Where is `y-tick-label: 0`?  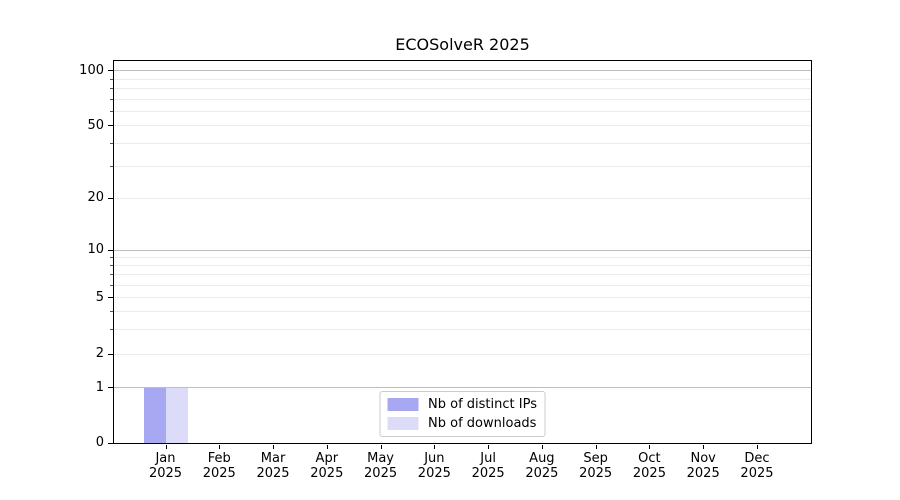 y-tick-label: 0 is located at coordinates (99, 442).